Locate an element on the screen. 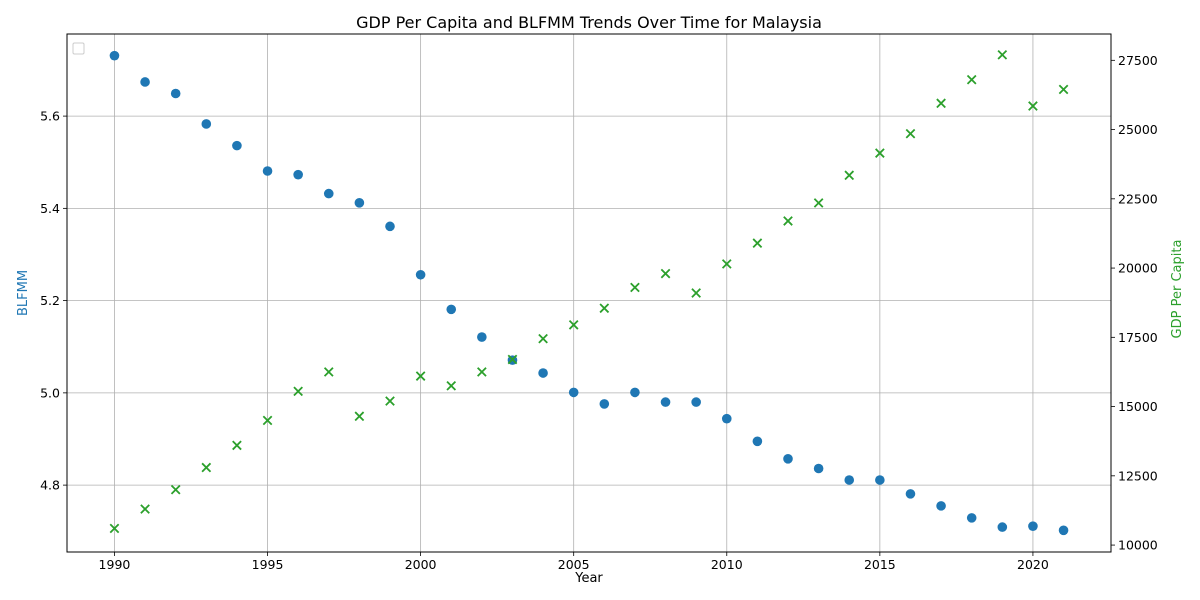  left-y-tick-label: 5.0 is located at coordinates (50, 392).